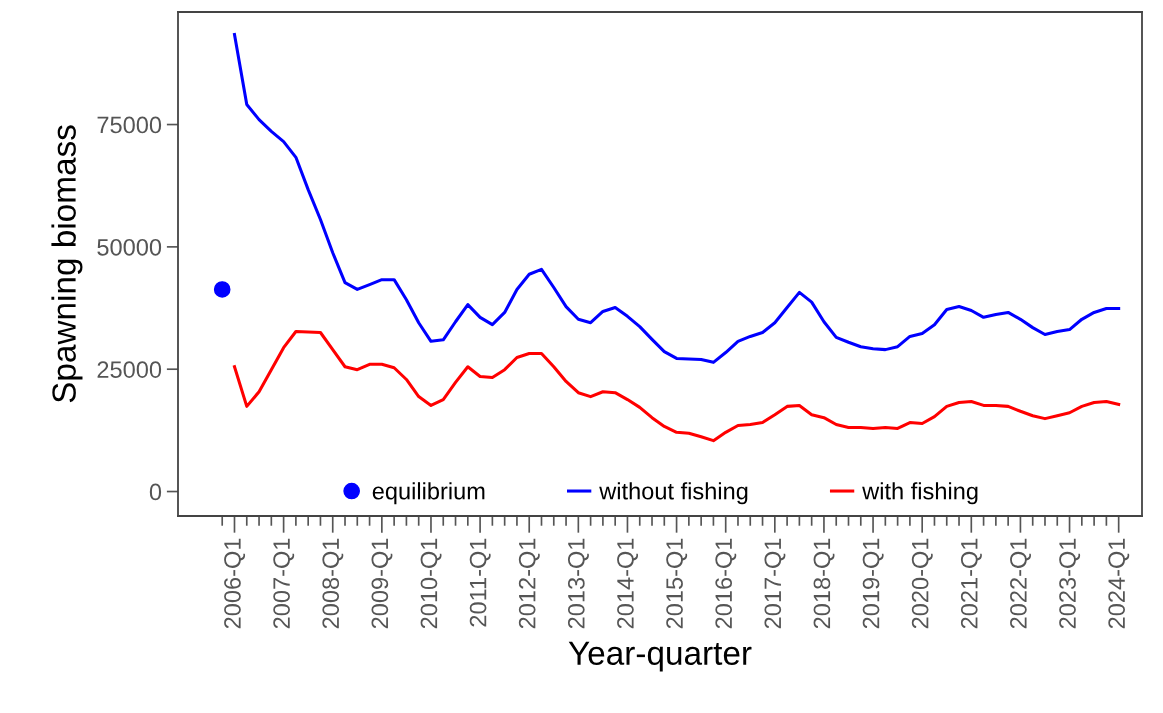 The height and width of the screenshot is (713, 1163). What do you see at coordinates (235, 583) in the screenshot?
I see `x-tick-label: 2006-Q1` at bounding box center [235, 583].